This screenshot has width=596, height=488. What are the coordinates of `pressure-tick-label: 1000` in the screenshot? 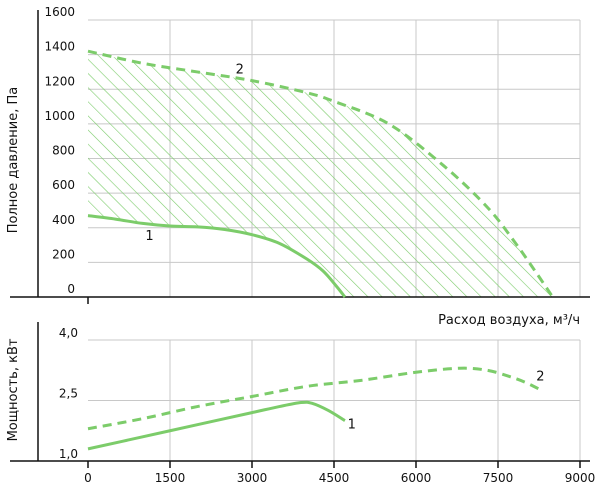 It's located at (59, 116).